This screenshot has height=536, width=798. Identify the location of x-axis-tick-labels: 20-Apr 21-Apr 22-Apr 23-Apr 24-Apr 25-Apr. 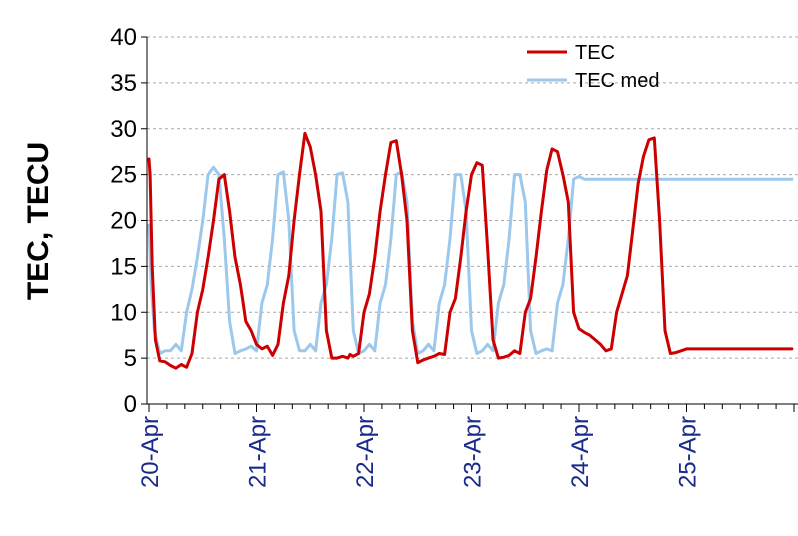
(419, 452).